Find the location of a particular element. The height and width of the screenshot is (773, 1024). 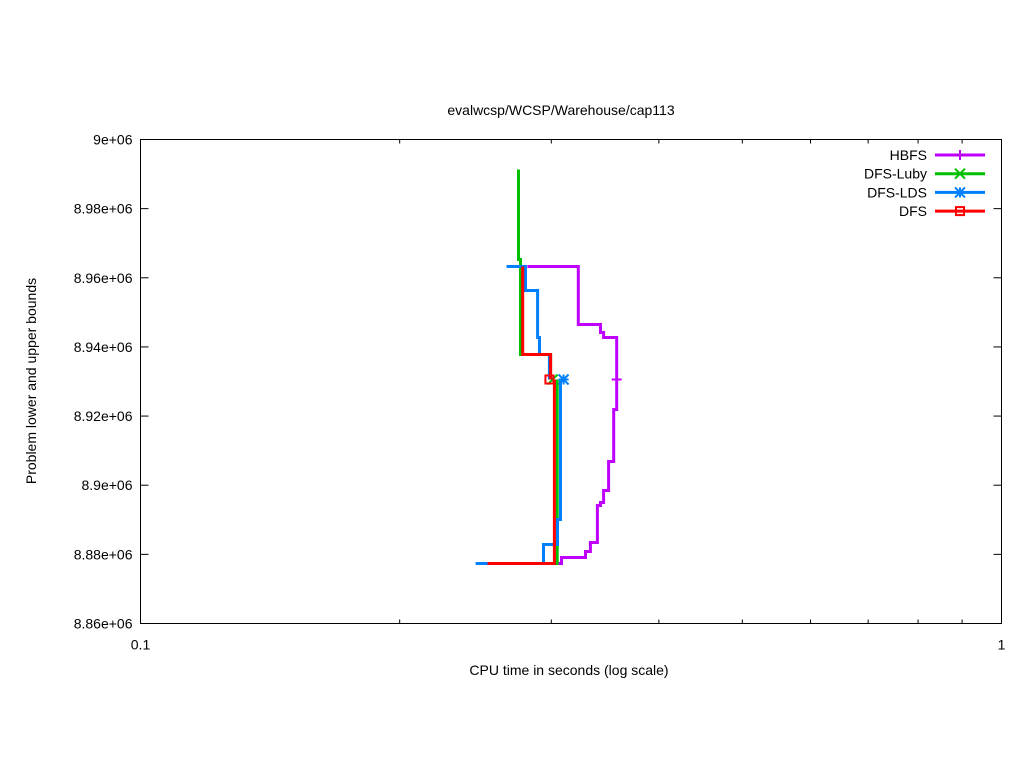

legend-label: DFS is located at coordinates (913, 211).